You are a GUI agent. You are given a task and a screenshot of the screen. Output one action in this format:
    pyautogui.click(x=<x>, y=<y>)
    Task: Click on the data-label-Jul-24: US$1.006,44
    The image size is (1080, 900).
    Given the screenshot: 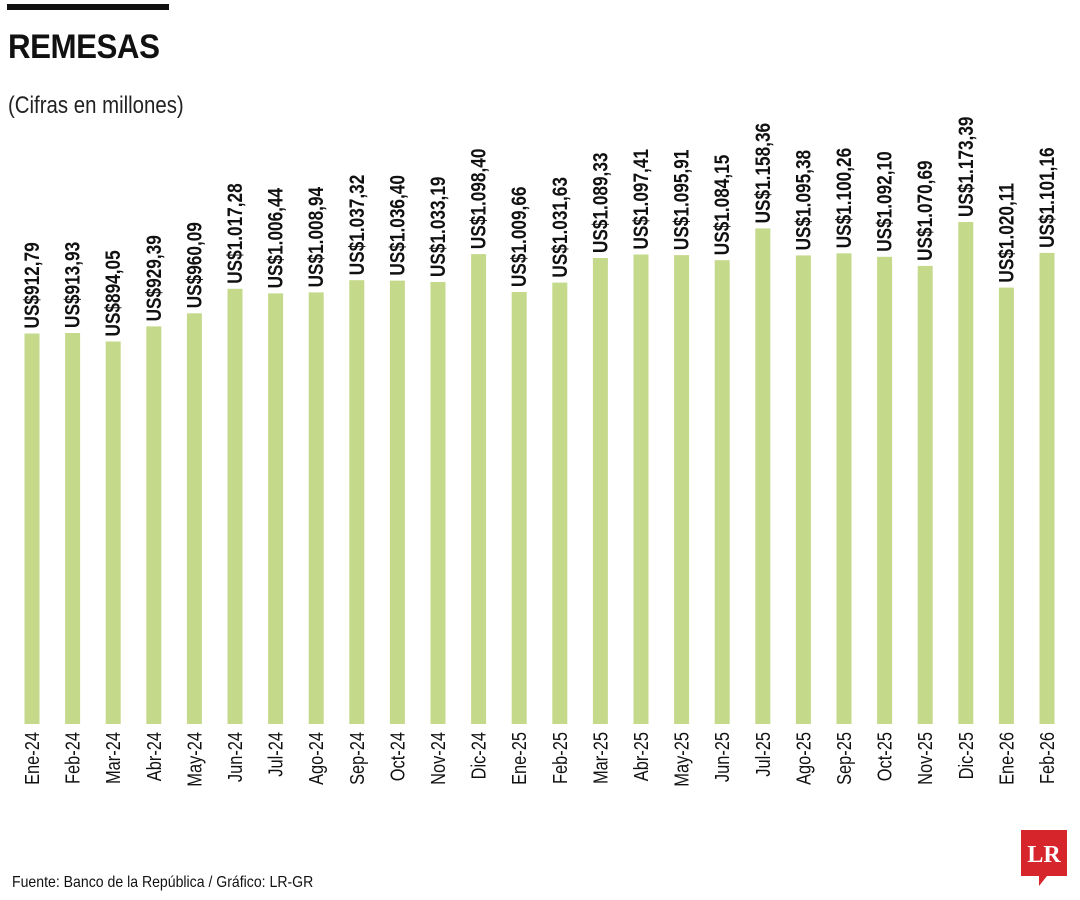 What is the action you would take?
    pyautogui.click(x=276, y=238)
    